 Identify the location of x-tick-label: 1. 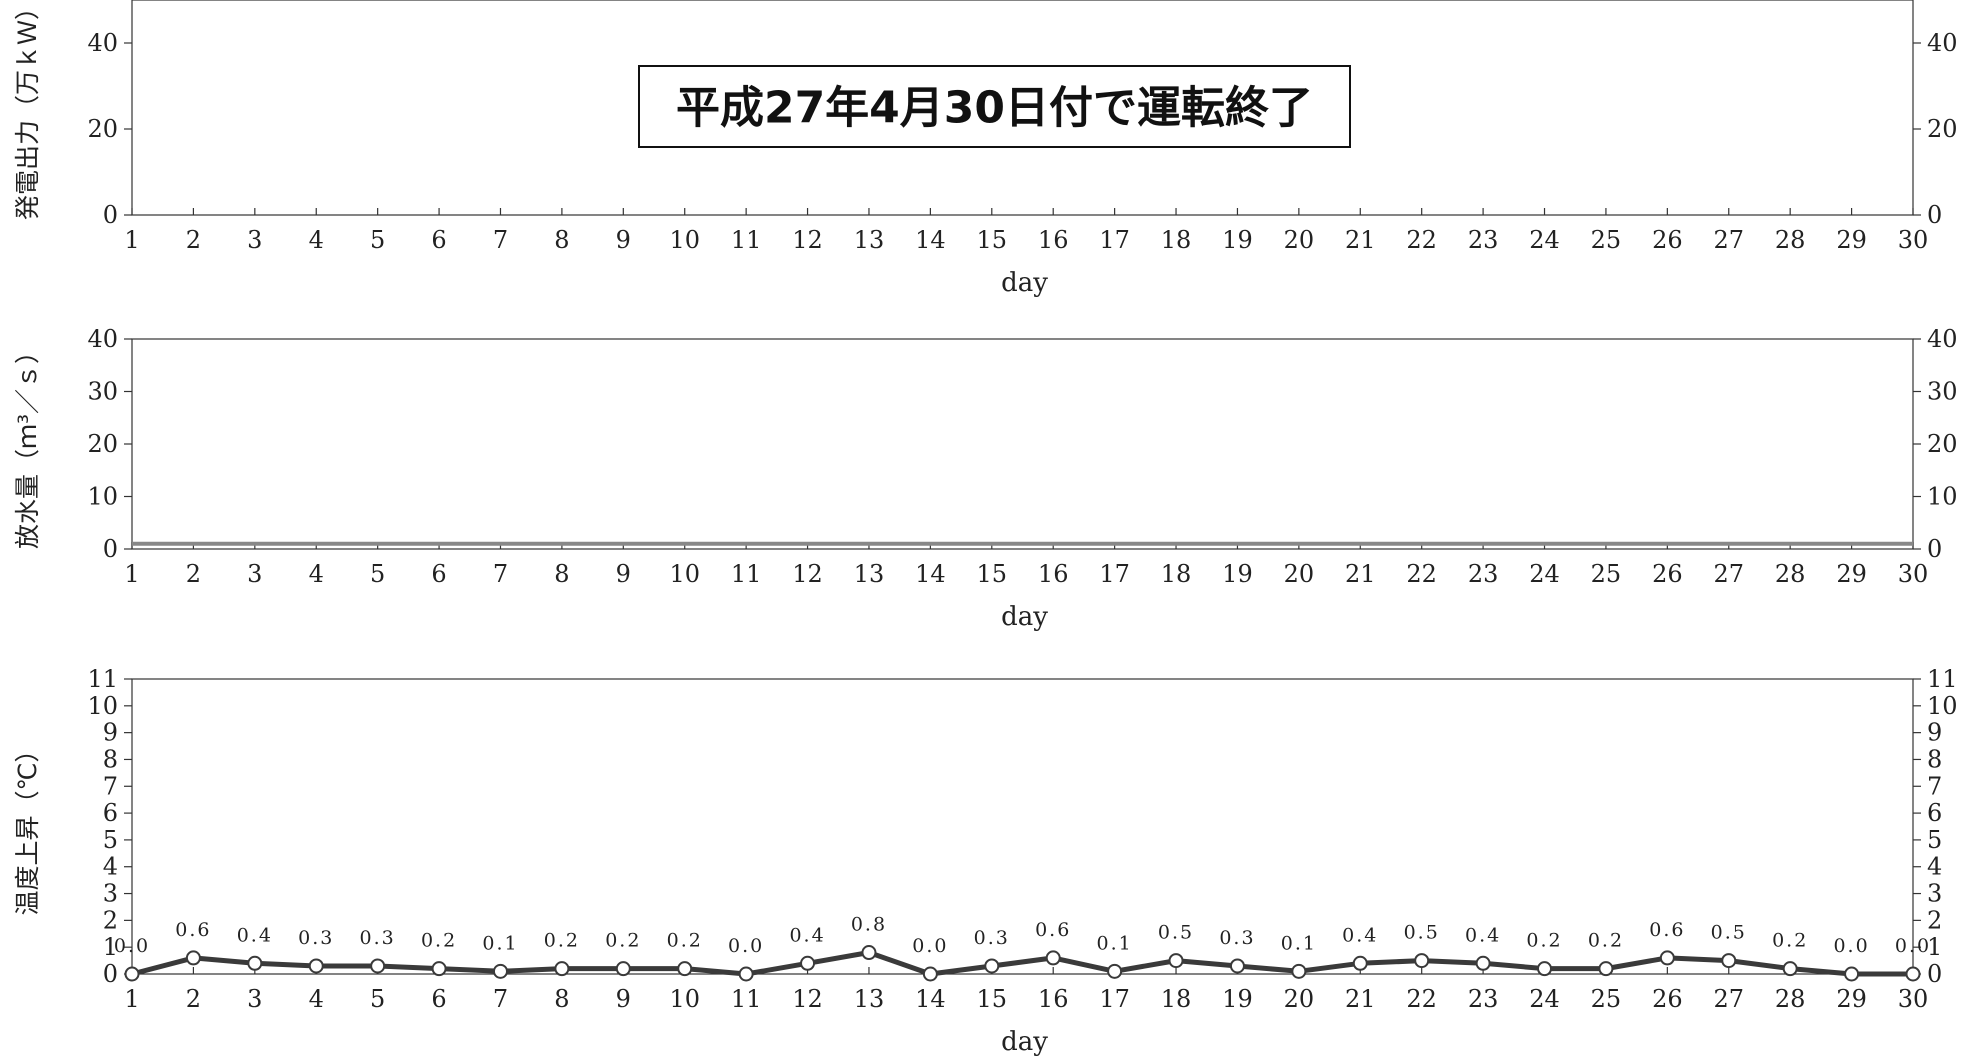
(131, 240).